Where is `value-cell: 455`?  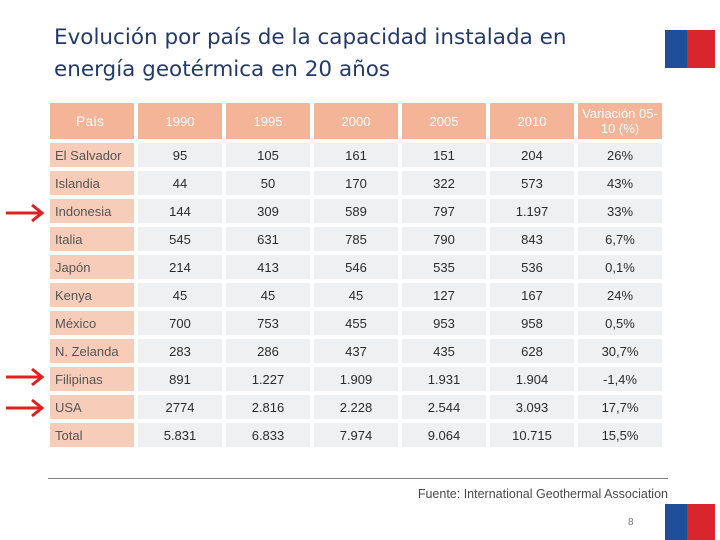 value-cell: 455 is located at coordinates (356, 323).